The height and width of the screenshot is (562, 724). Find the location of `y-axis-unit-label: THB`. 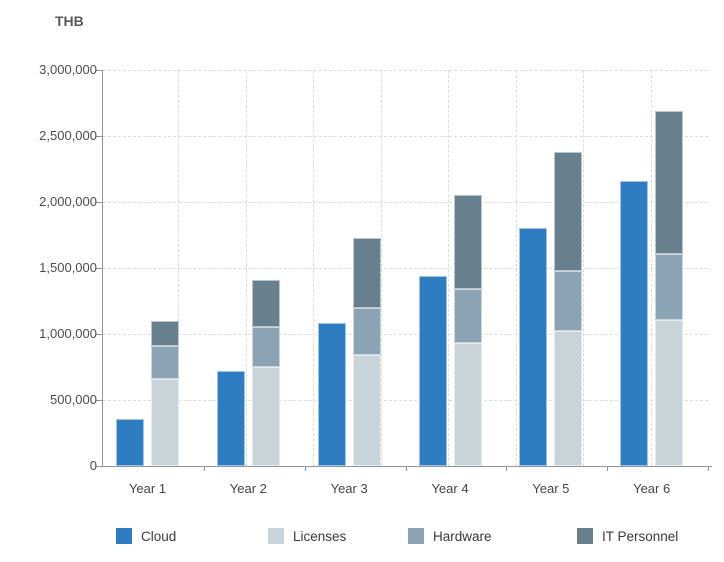

y-axis-unit-label: THB is located at coordinates (69, 21).